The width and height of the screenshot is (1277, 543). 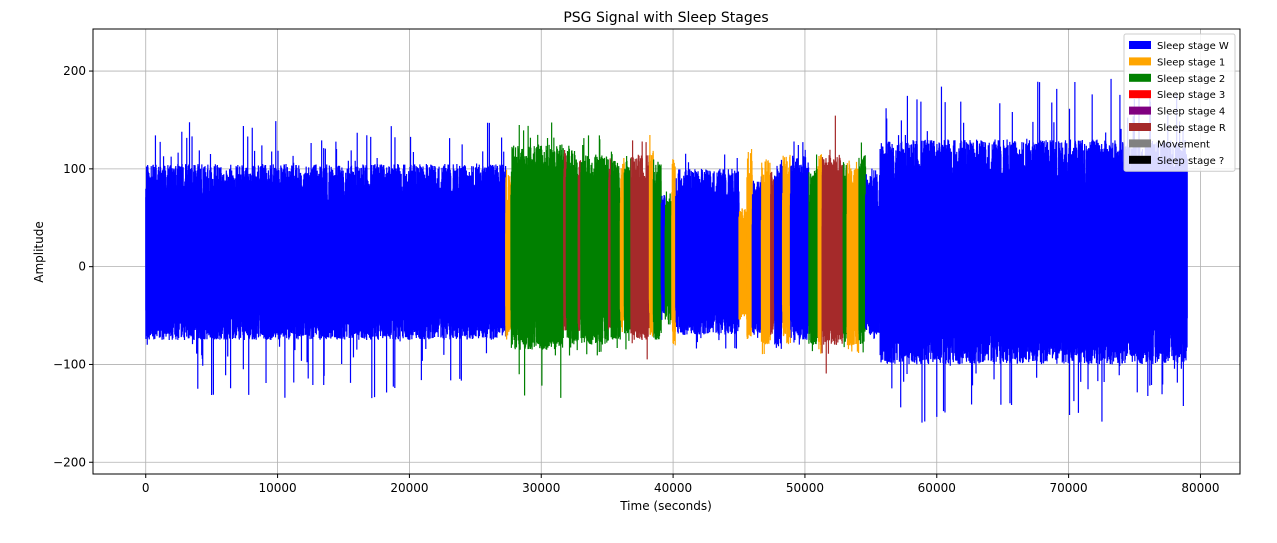 I want to click on x-tick-label: 0, so click(x=146, y=488).